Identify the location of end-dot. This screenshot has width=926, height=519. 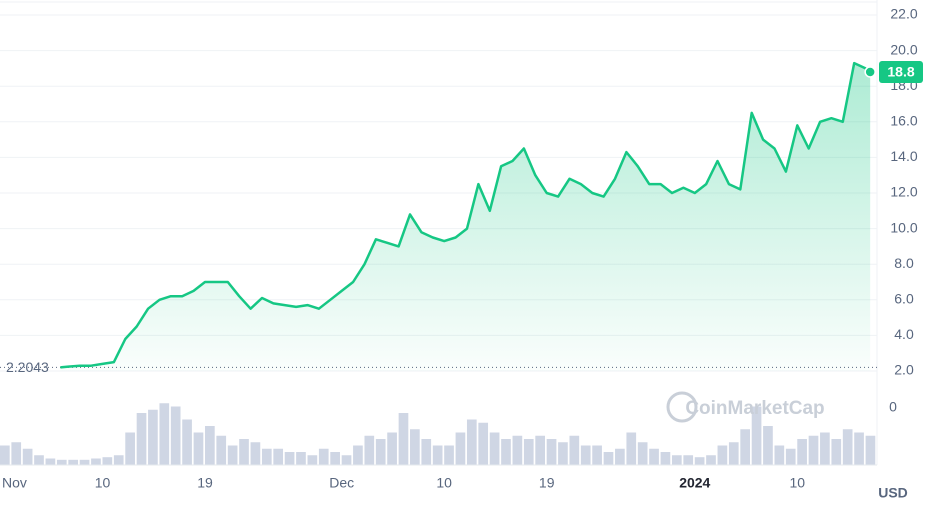
(870, 72).